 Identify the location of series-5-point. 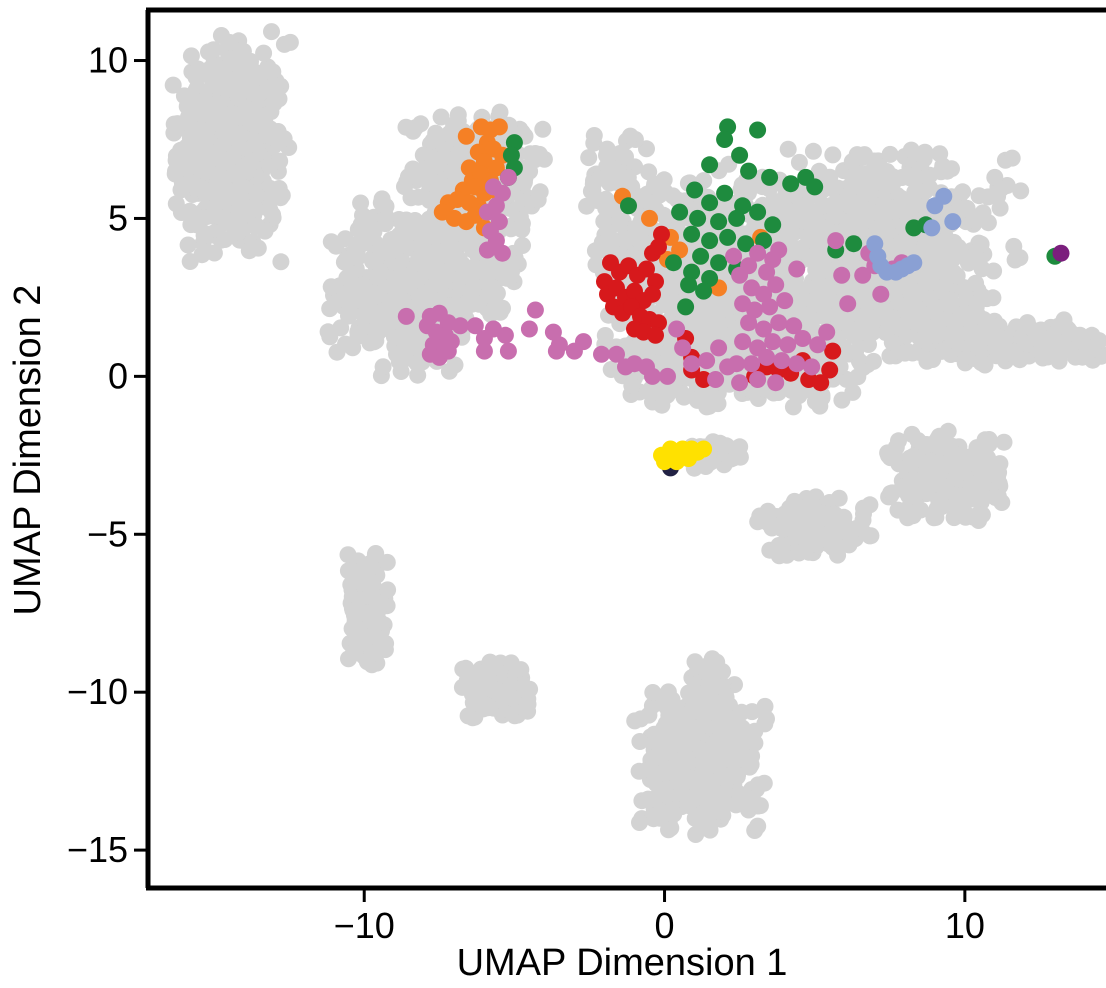
(1061, 253).